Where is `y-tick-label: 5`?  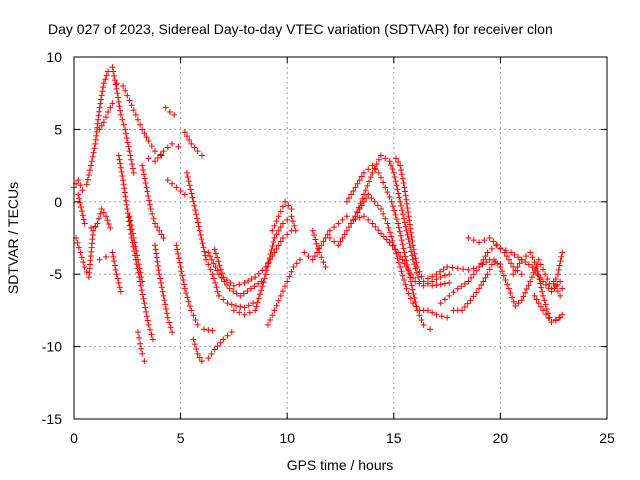
y-tick-label: 5 is located at coordinates (58, 129).